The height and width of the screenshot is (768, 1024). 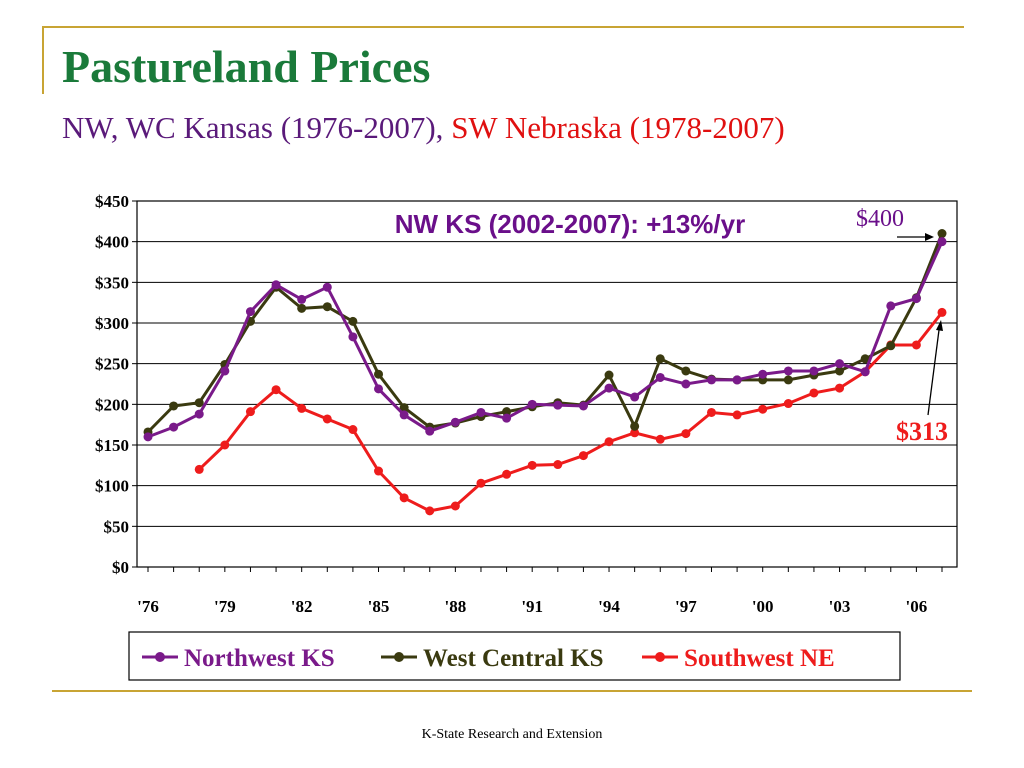 What do you see at coordinates (253, 127) in the screenshot?
I see `subtitle-kansas: NW, WC Kansas (1976-2007),` at bounding box center [253, 127].